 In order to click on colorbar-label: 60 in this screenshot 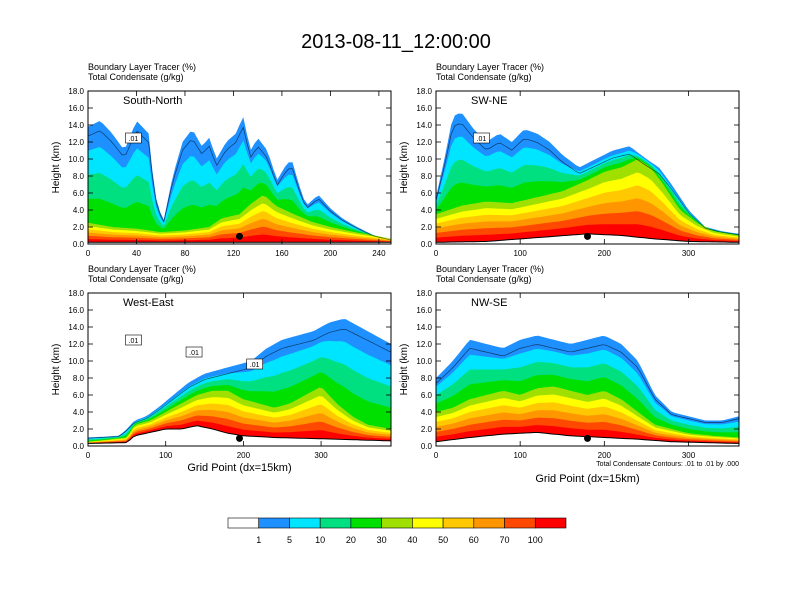, I will do `click(474, 540)`.